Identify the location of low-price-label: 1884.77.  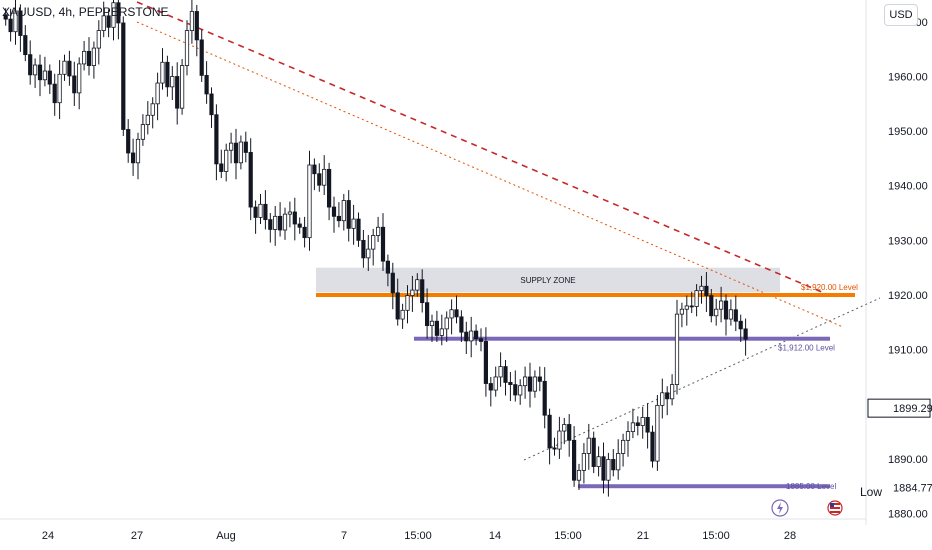
(912, 488).